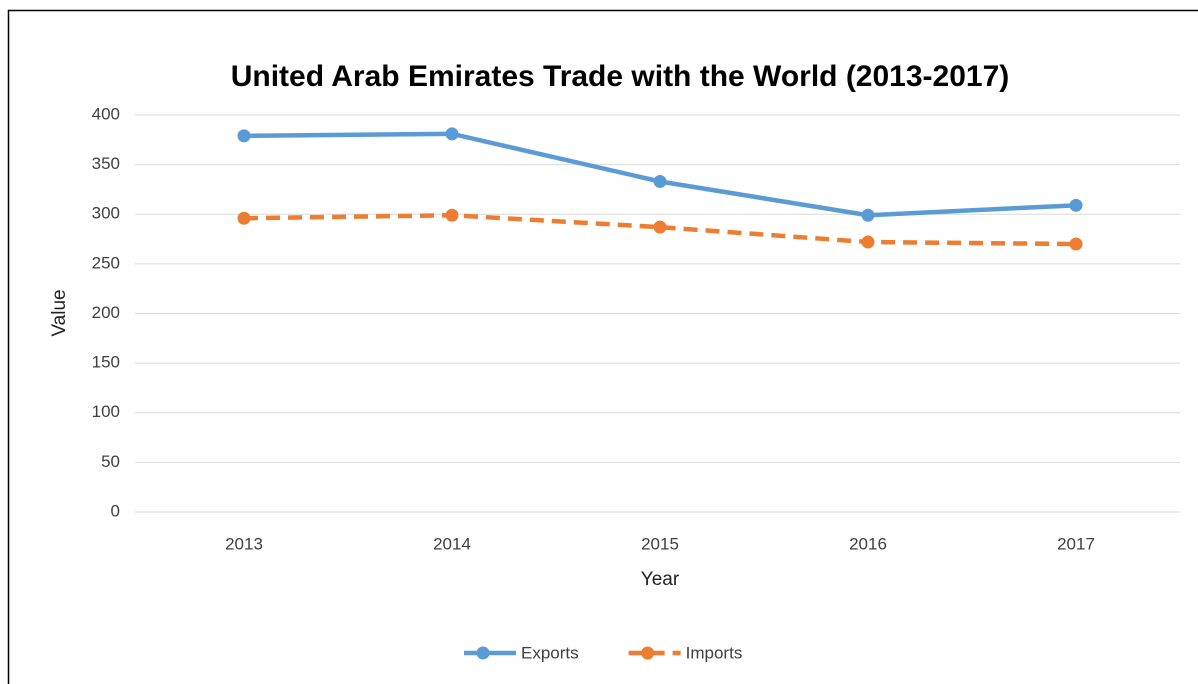 Image resolution: width=1198 pixels, height=684 pixels. Describe the element at coordinates (244, 543) in the screenshot. I see `x-tick-label: 2013` at that location.